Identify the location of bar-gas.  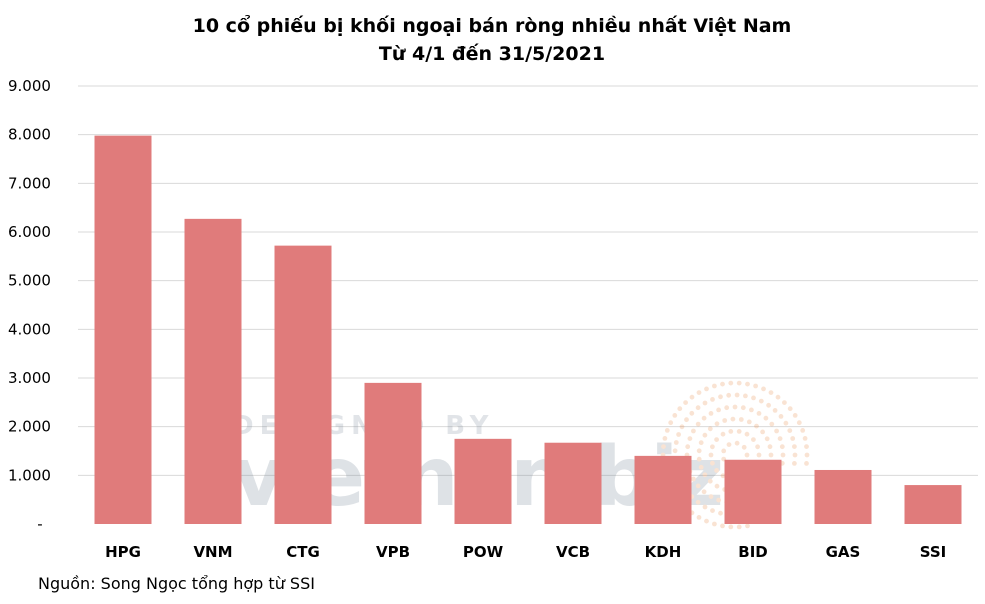
(843, 496).